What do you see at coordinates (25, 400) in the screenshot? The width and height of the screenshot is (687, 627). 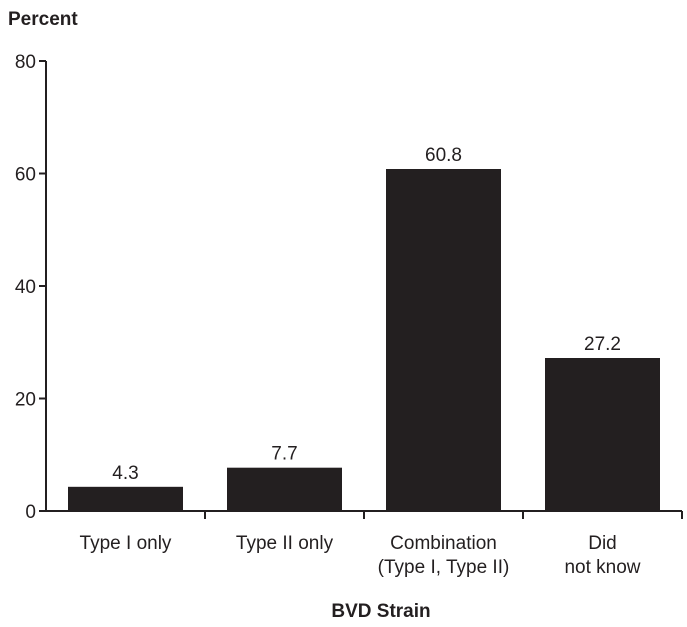 I see `y-tick-label: 20` at bounding box center [25, 400].